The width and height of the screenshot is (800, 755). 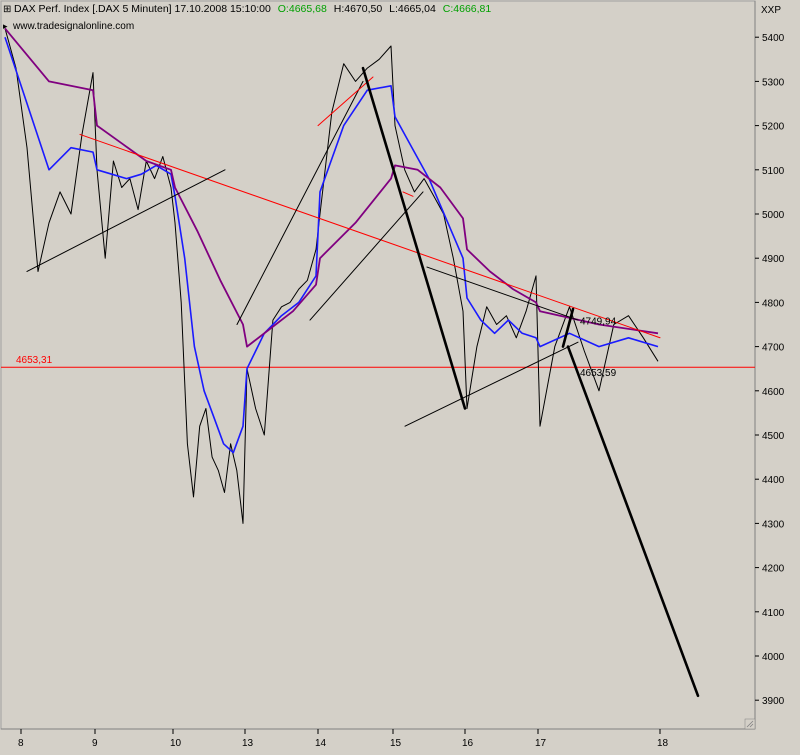 I want to click on x-tick-label: 14, so click(x=321, y=743).